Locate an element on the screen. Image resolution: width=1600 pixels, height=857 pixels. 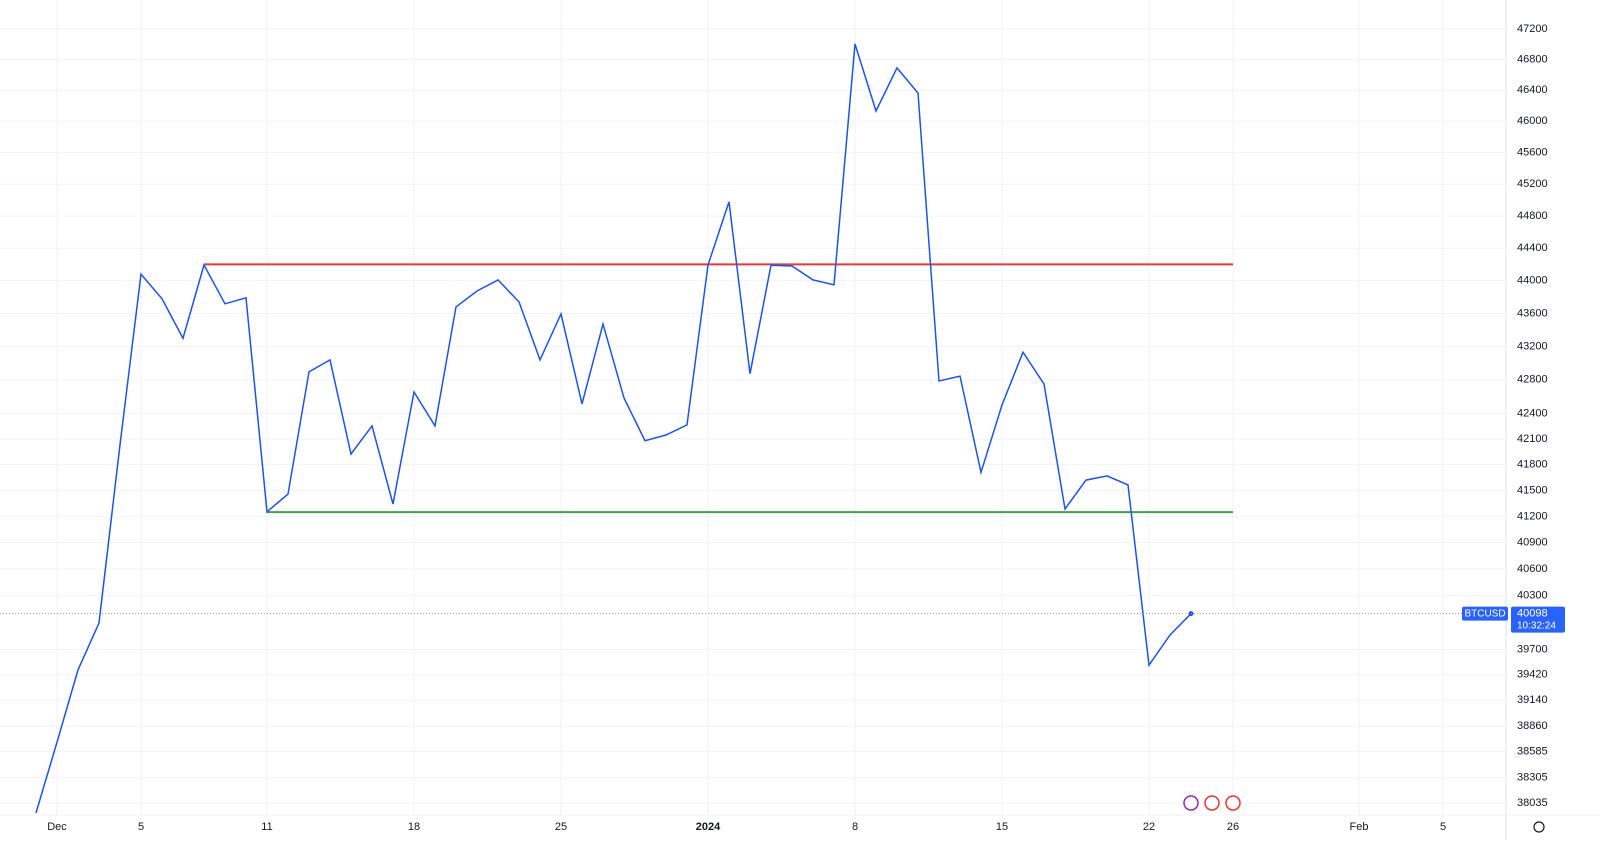
y-tick-label: 38035 is located at coordinates (1532, 803).